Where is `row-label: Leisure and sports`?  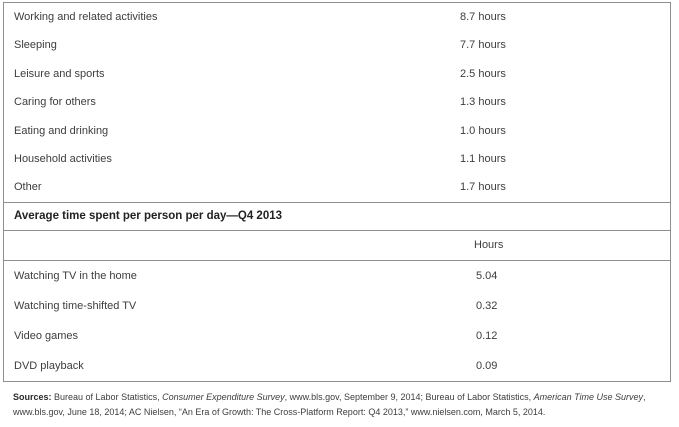 row-label: Leisure and sports is located at coordinates (59, 73).